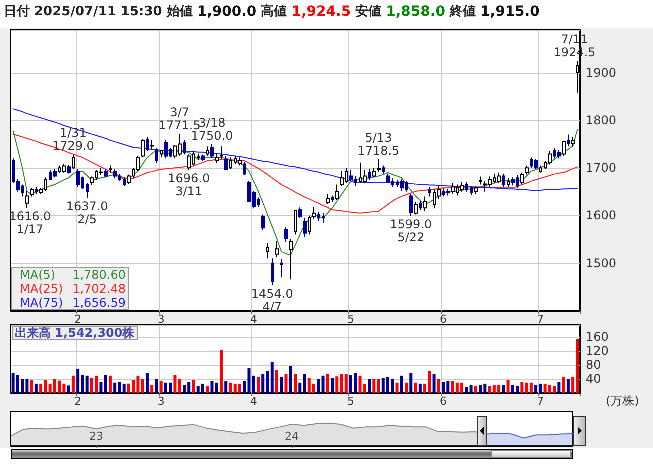 Image resolution: width=653 pixels, height=470 pixels. I want to click on x-tick-label: 24, so click(292, 436).